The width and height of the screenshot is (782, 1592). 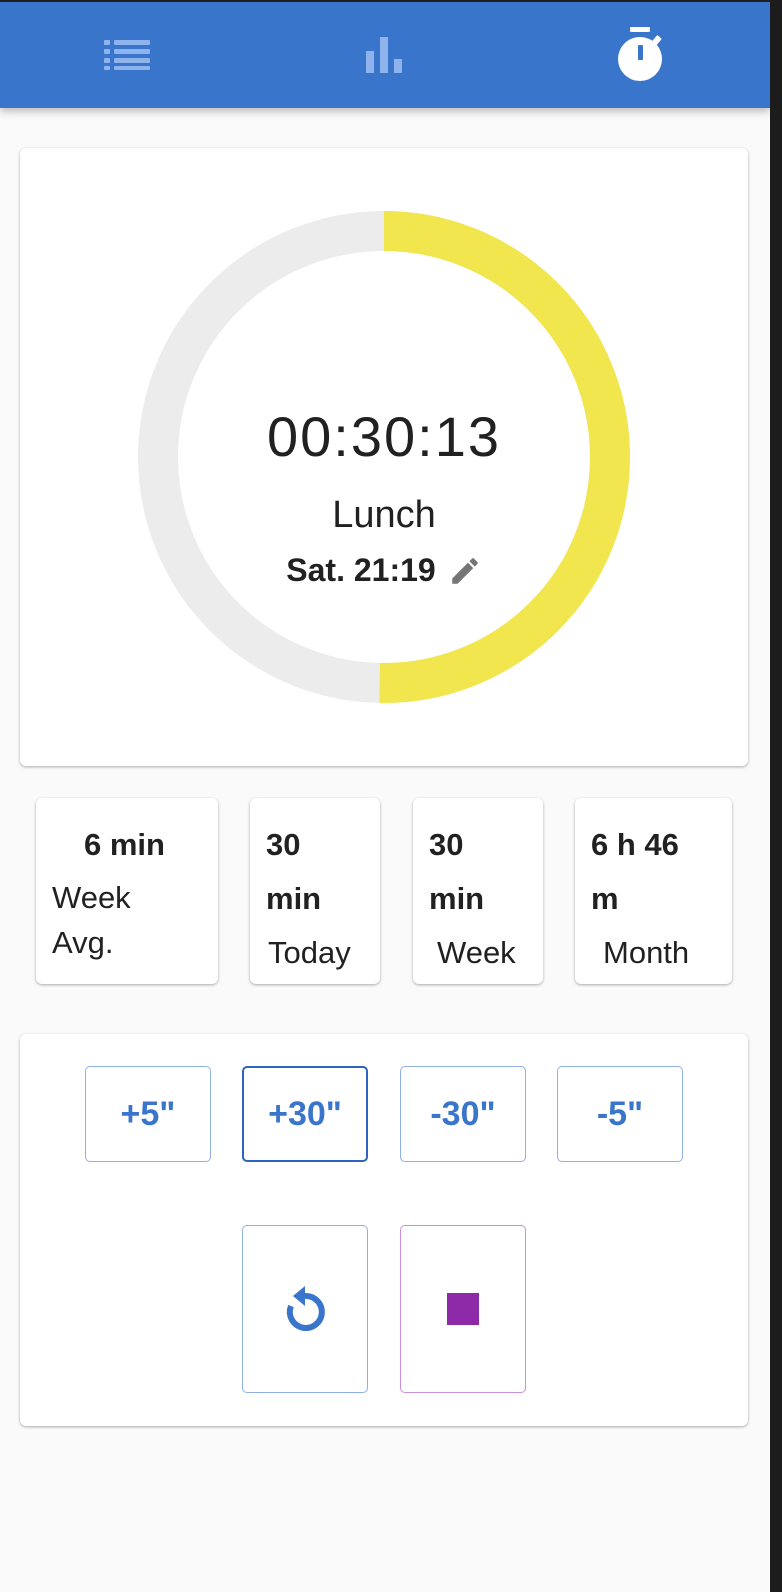 I want to click on restart-icon, so click(x=305, y=1308).